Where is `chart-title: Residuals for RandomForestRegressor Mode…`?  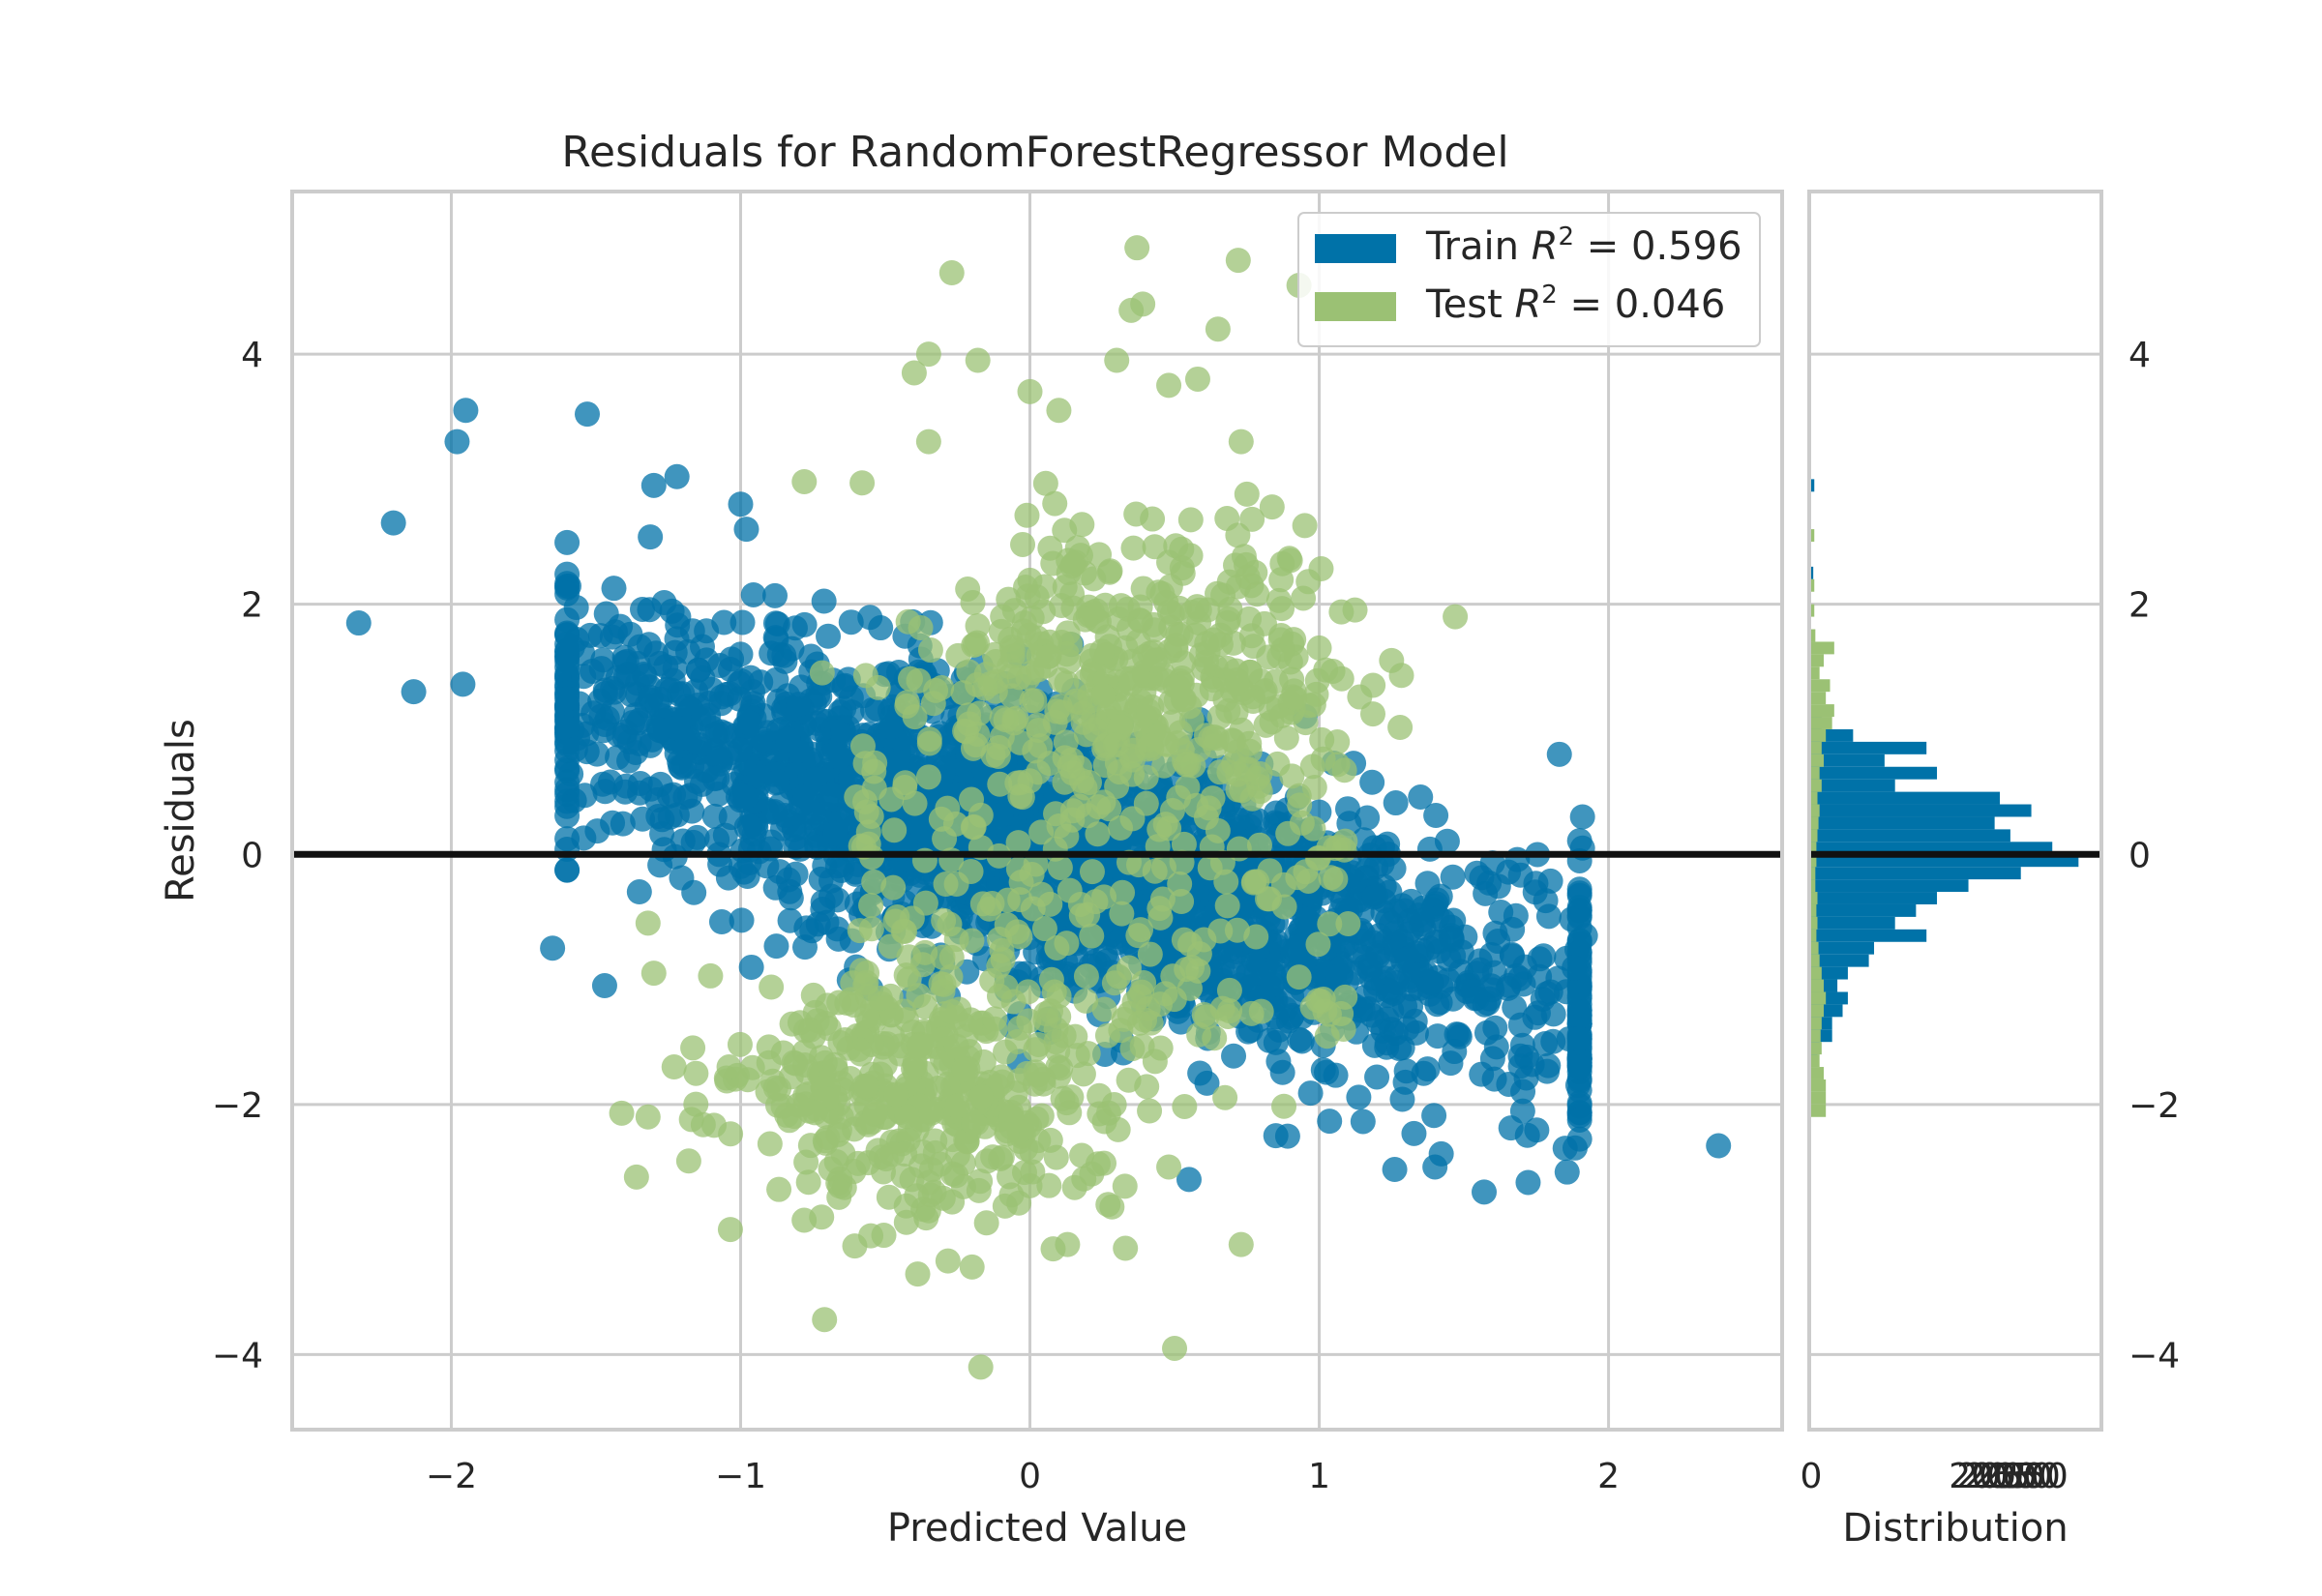
chart-title: Residuals for RandomForestRegressor Mode… is located at coordinates (1034, 152).